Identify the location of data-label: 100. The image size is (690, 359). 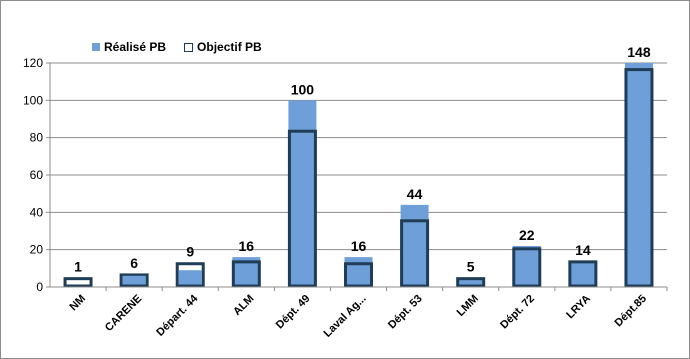
(303, 89).